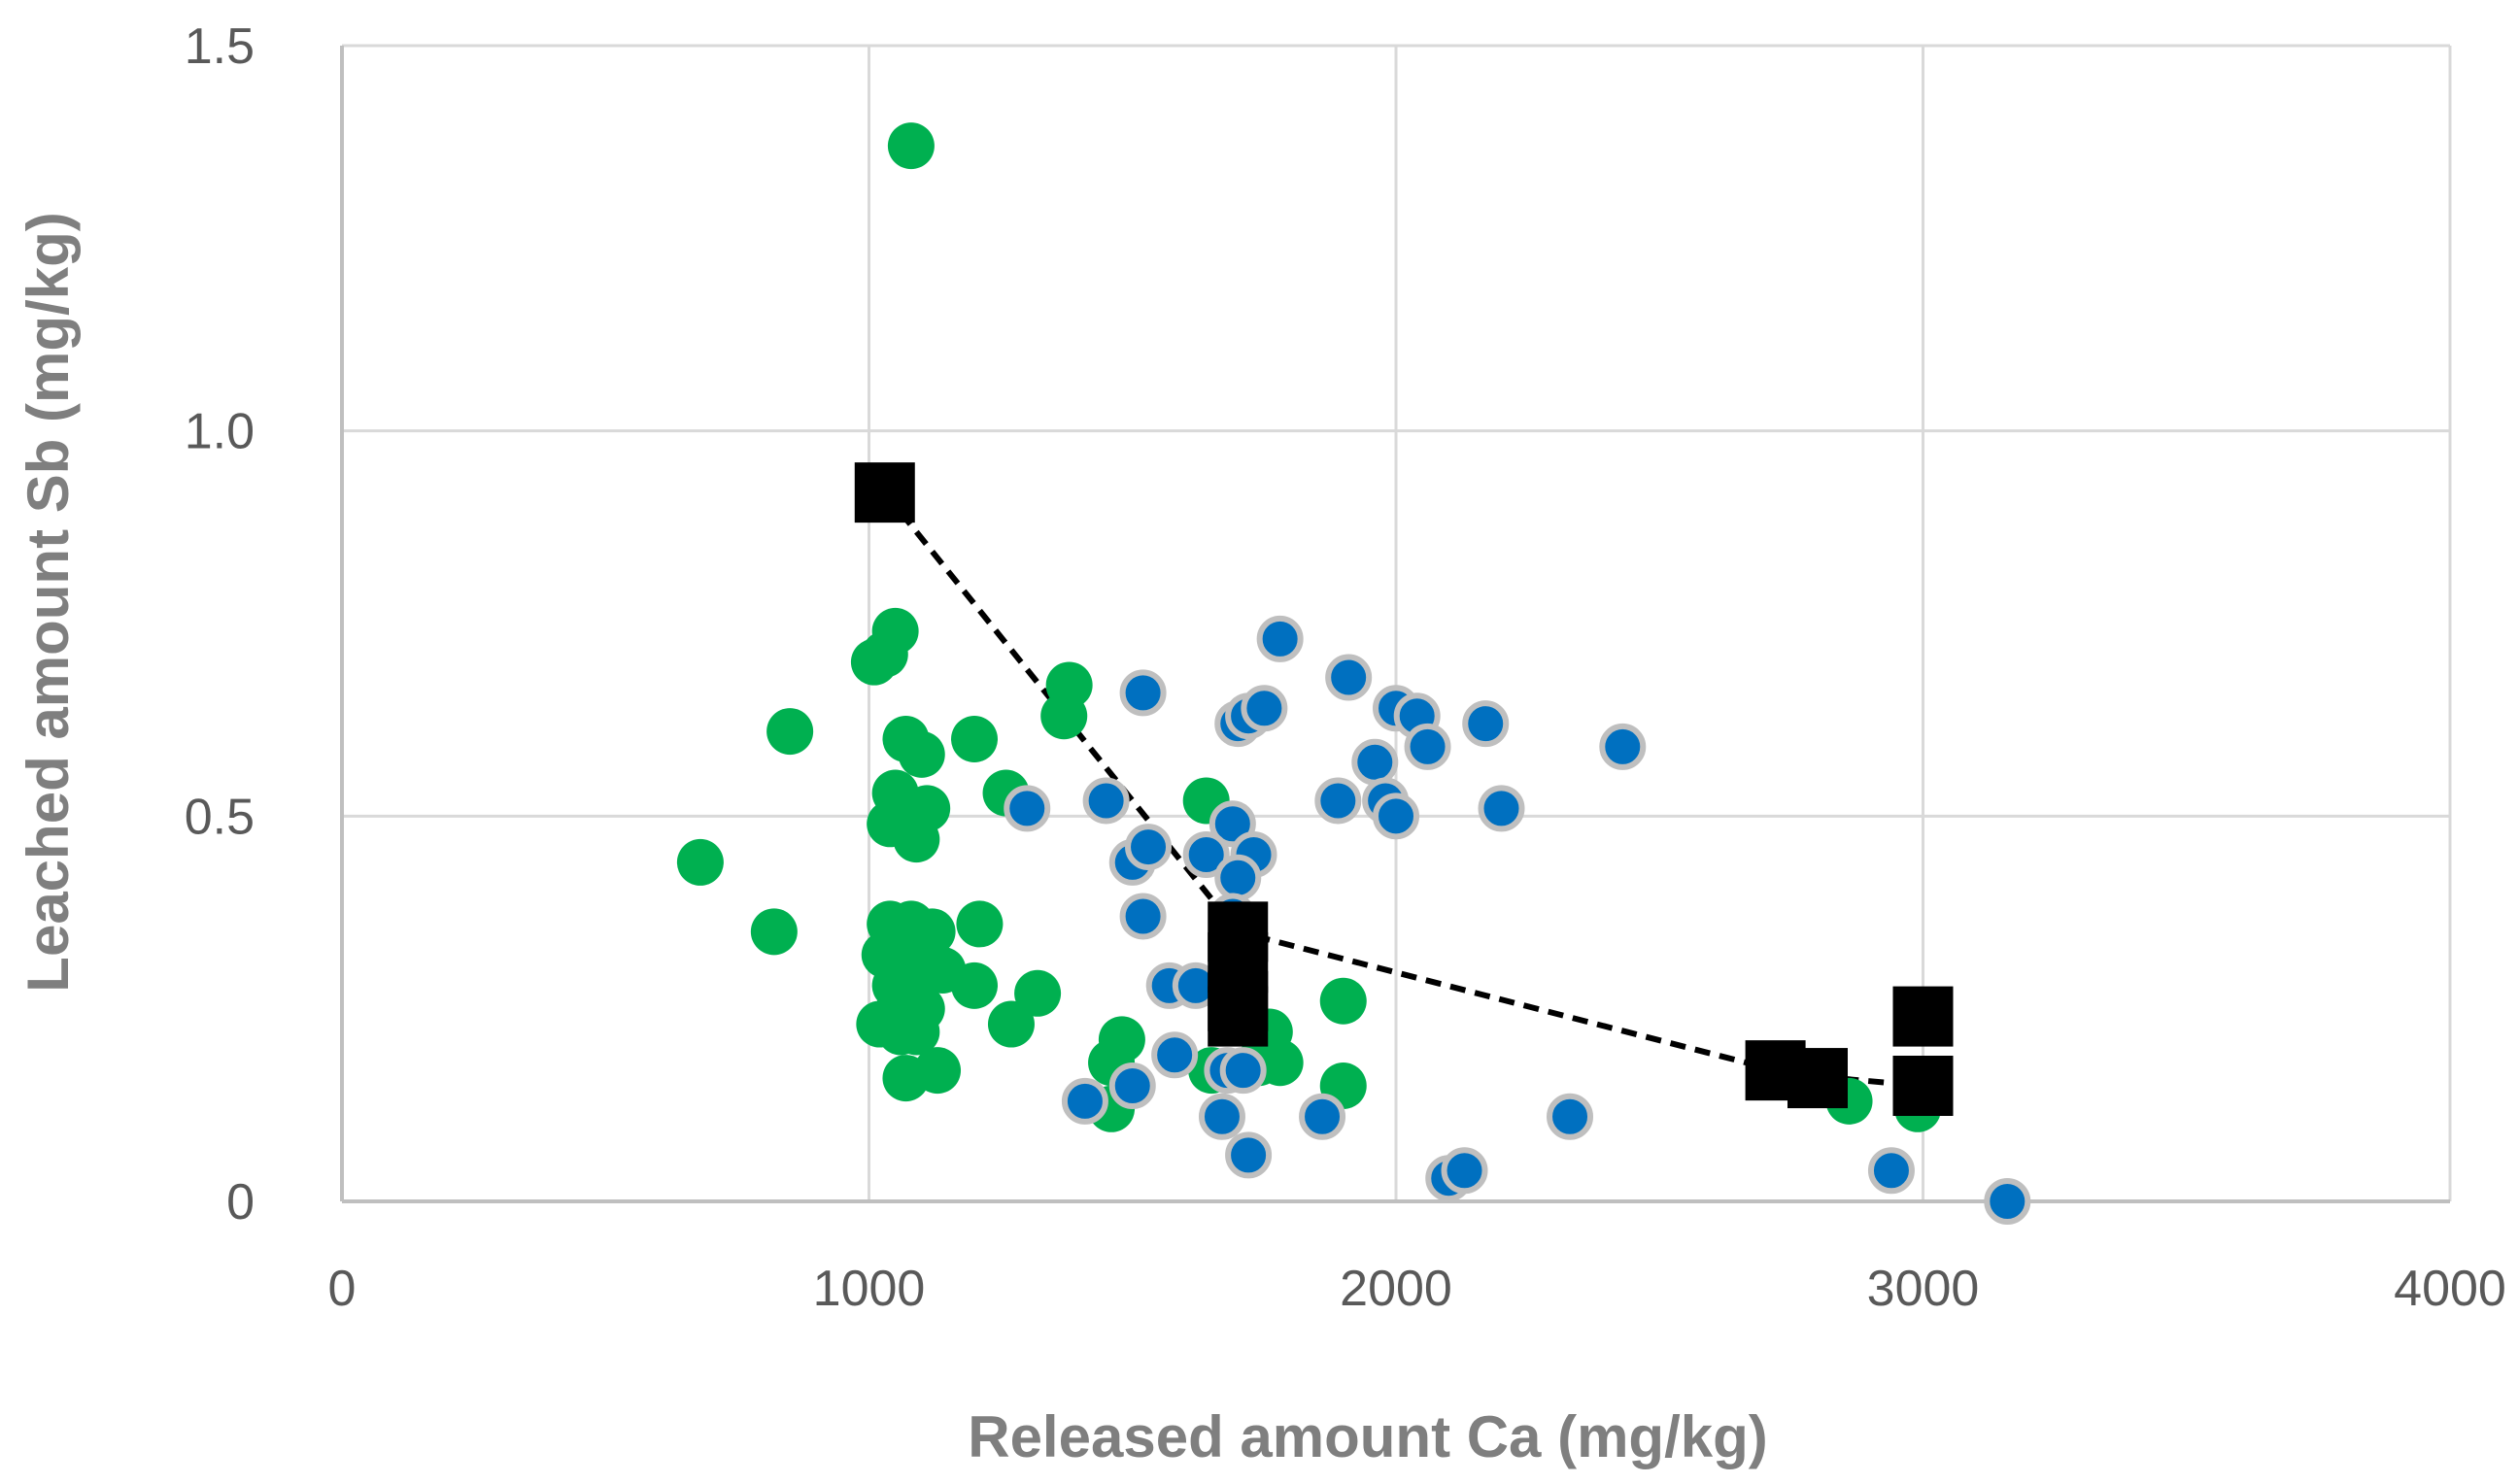  I want to click on x-tick-label: 3000, so click(1923, 1289).